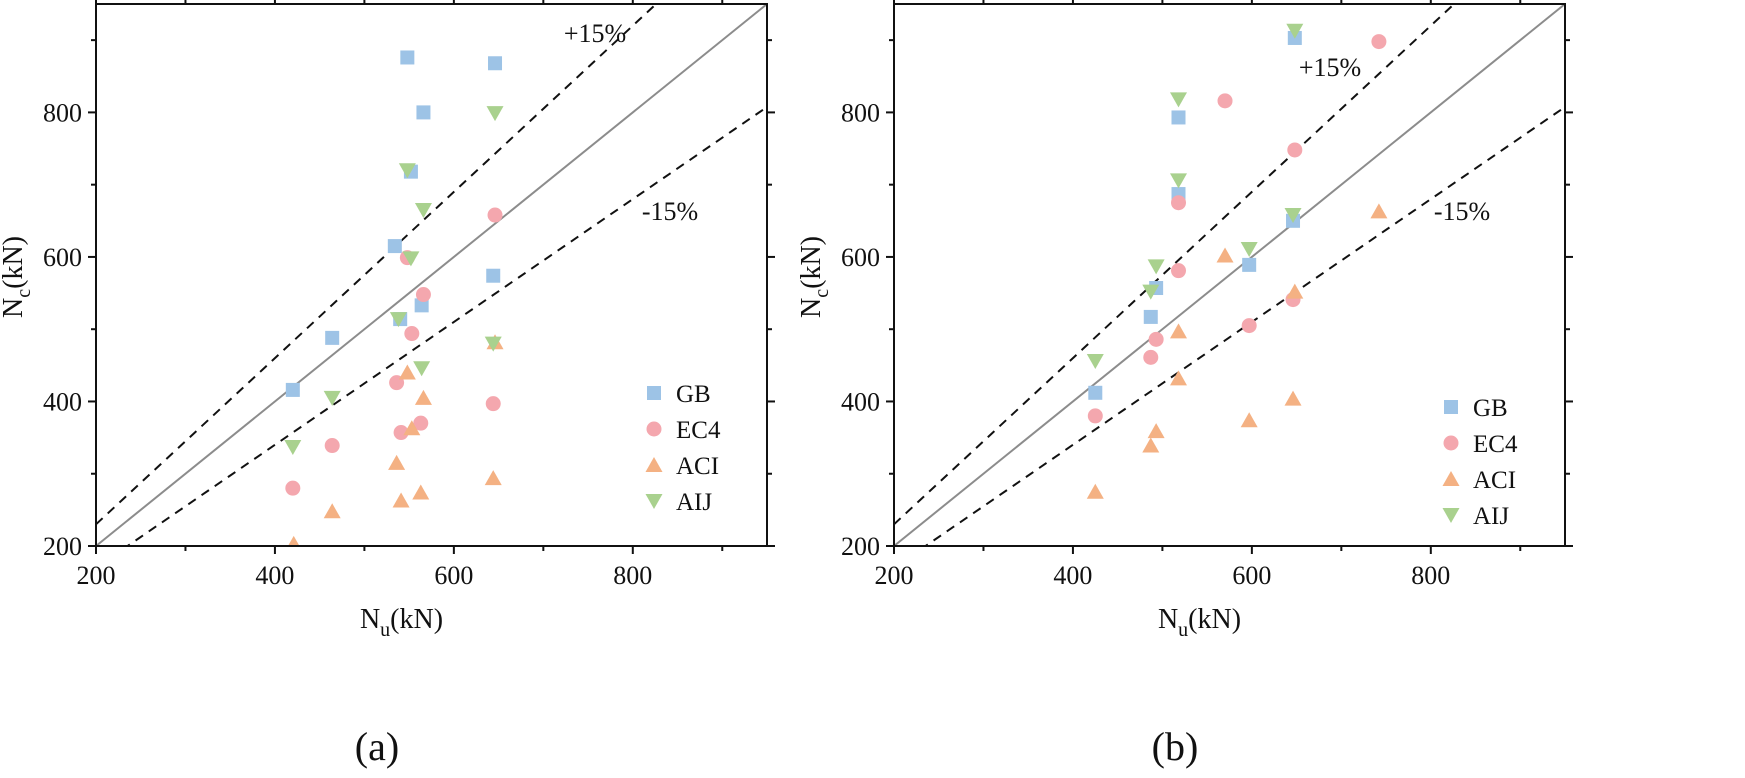  What do you see at coordinates (394, 298) in the screenshot?
I see `data-points` at bounding box center [394, 298].